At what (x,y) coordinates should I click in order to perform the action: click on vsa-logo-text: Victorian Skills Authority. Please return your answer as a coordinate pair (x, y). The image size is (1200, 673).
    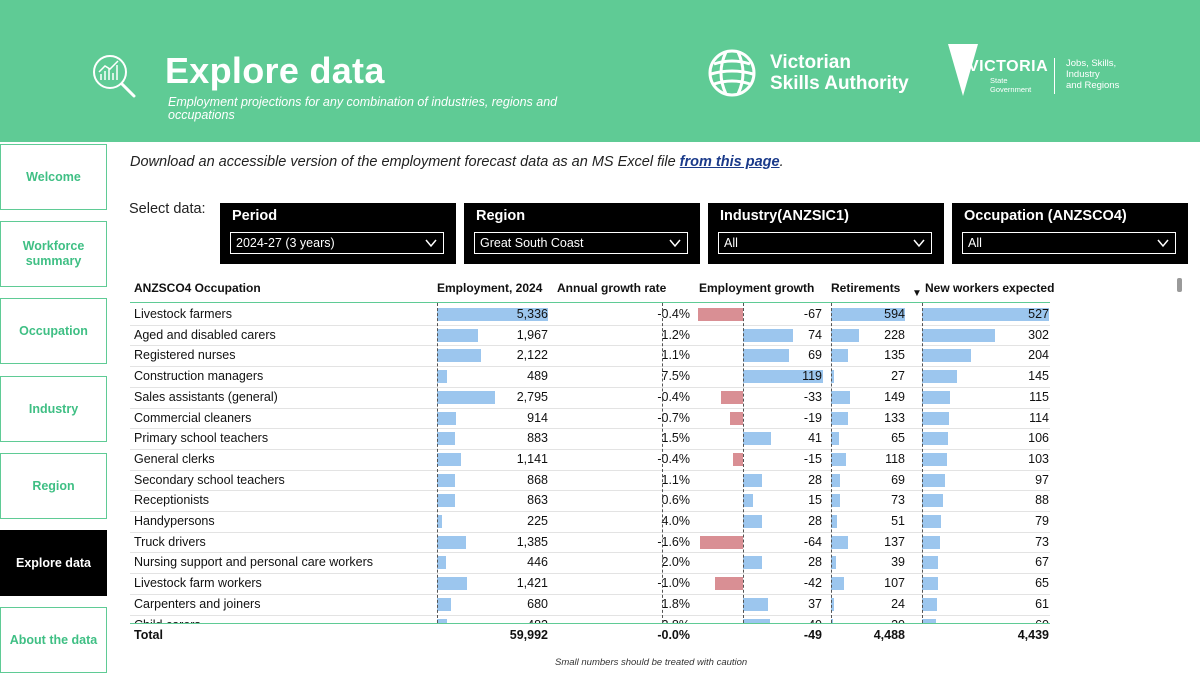
    Looking at the image, I should click on (839, 73).